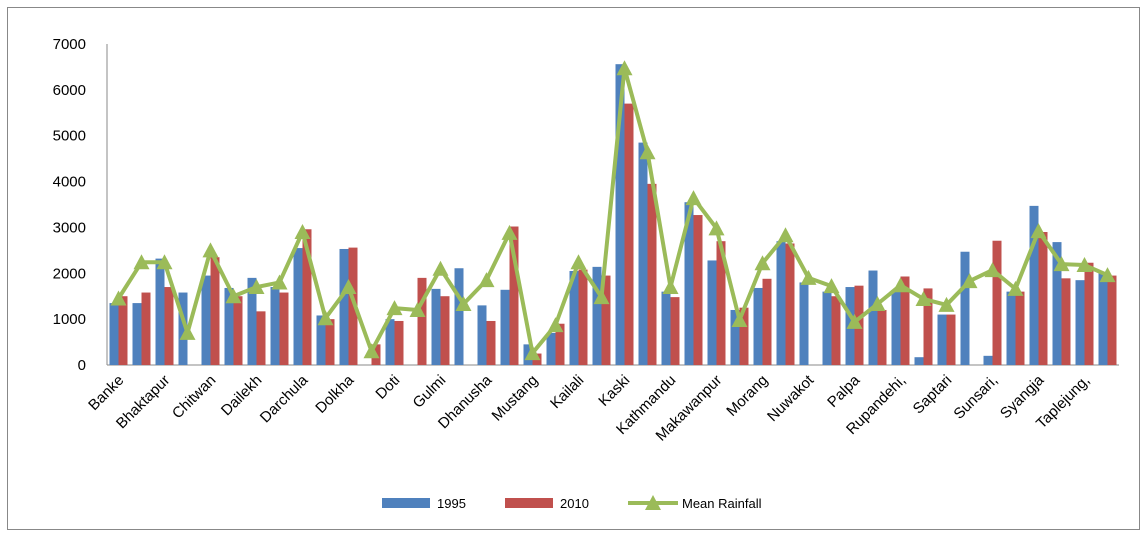  What do you see at coordinates (69, 227) in the screenshot?
I see `y-tick-label: 3000` at bounding box center [69, 227].